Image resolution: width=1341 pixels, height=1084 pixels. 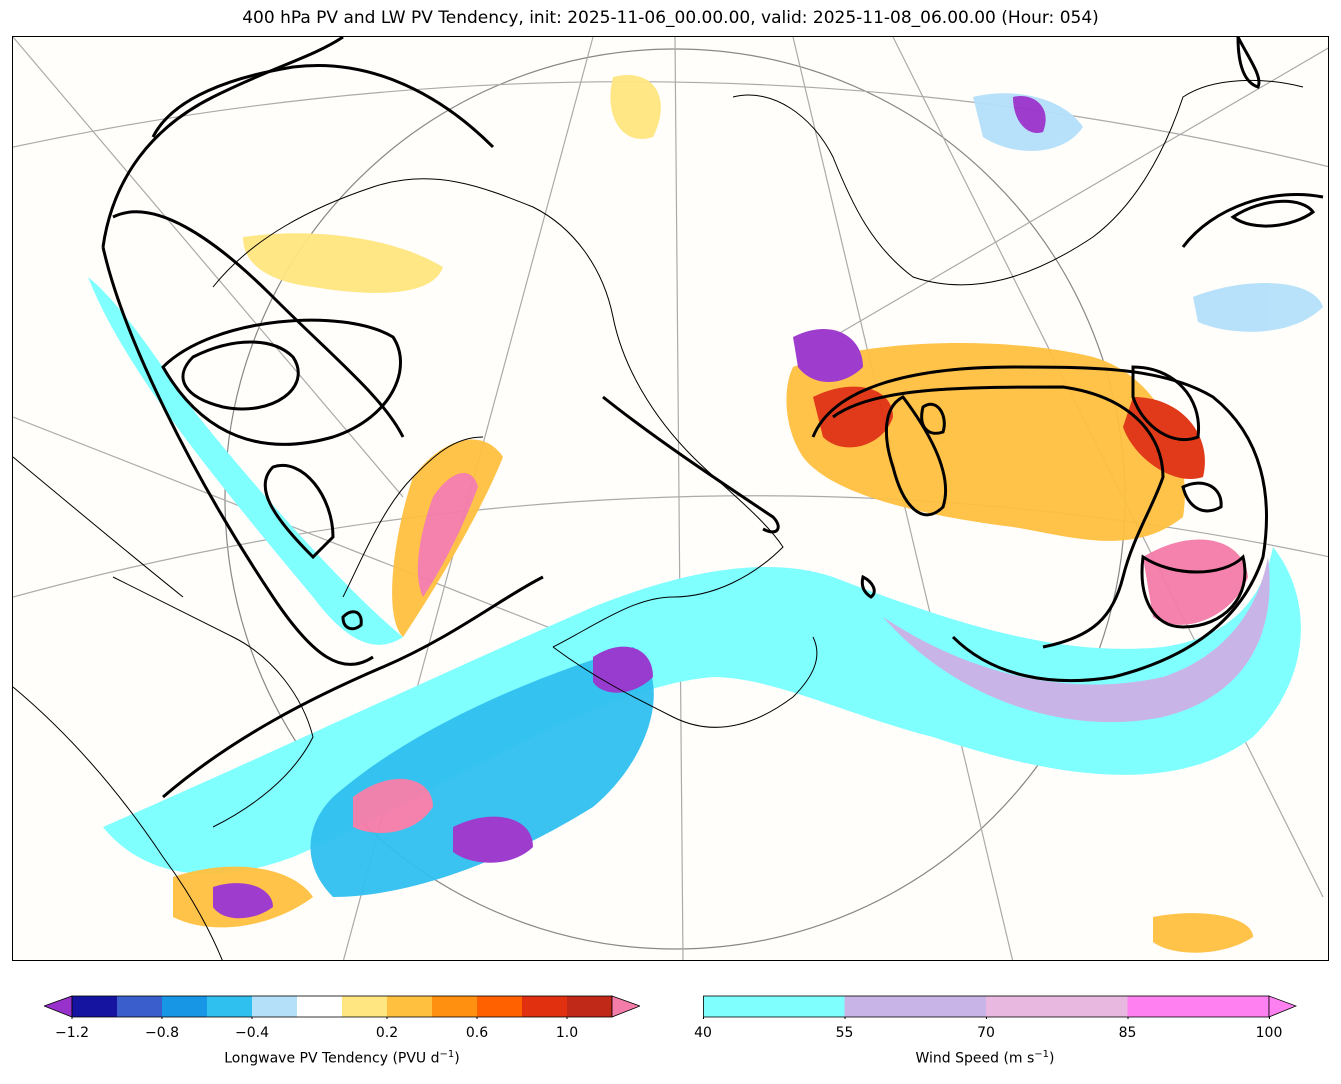 What do you see at coordinates (162, 1033) in the screenshot?
I see `pv-tendency-tick-label: −0.8` at bounding box center [162, 1033].